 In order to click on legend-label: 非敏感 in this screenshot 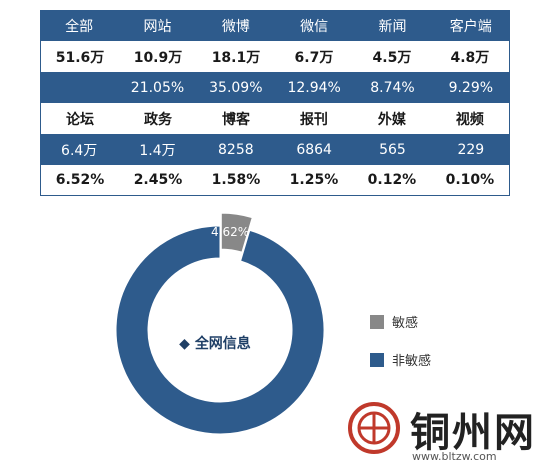, I will do `click(412, 361)`.